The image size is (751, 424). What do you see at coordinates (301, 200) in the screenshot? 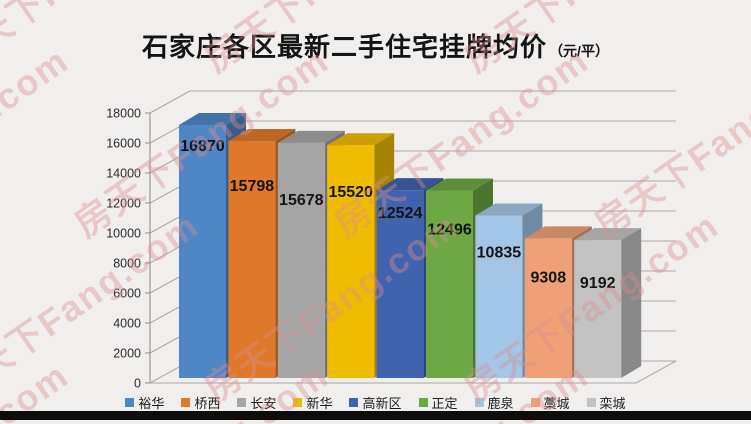
I see `bar-value-label: 15678` at bounding box center [301, 200].